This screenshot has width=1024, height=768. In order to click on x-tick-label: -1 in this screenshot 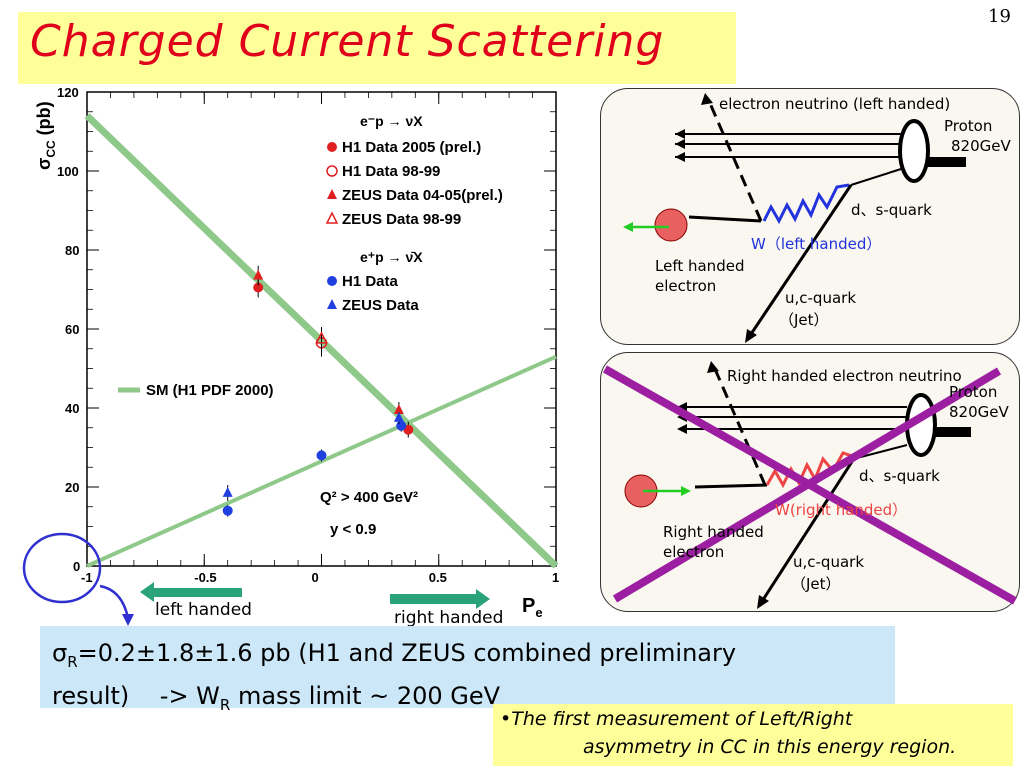, I will do `click(87, 577)`.